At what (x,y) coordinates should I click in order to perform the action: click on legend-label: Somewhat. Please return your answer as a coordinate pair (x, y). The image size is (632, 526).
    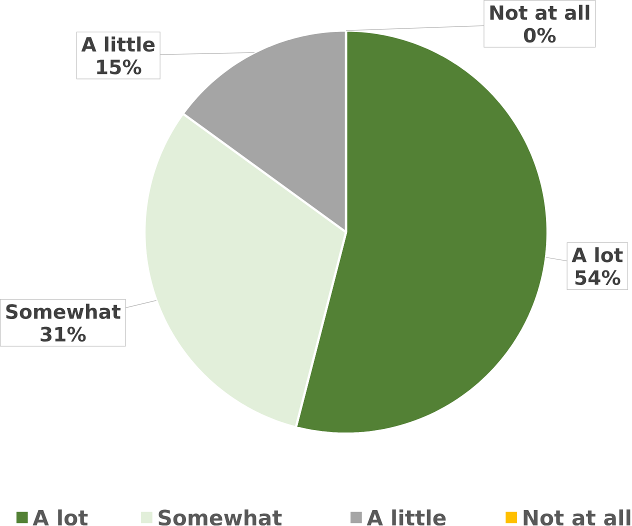
    Looking at the image, I should click on (220, 517).